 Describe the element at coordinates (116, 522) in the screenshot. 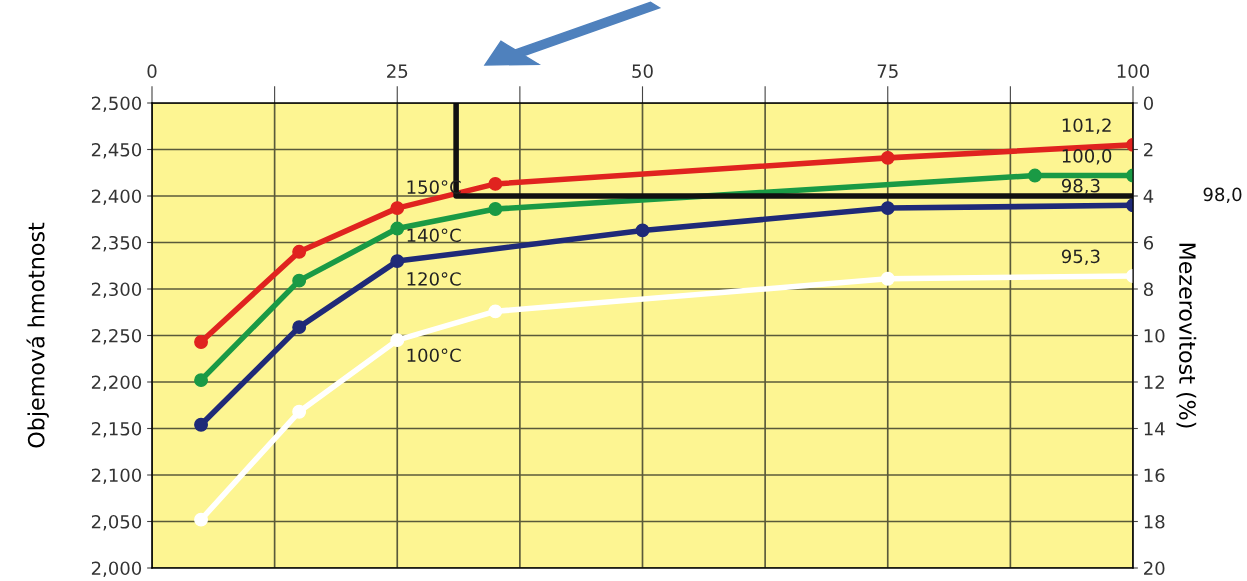

I see `y-tick-label: 2,050` at that location.